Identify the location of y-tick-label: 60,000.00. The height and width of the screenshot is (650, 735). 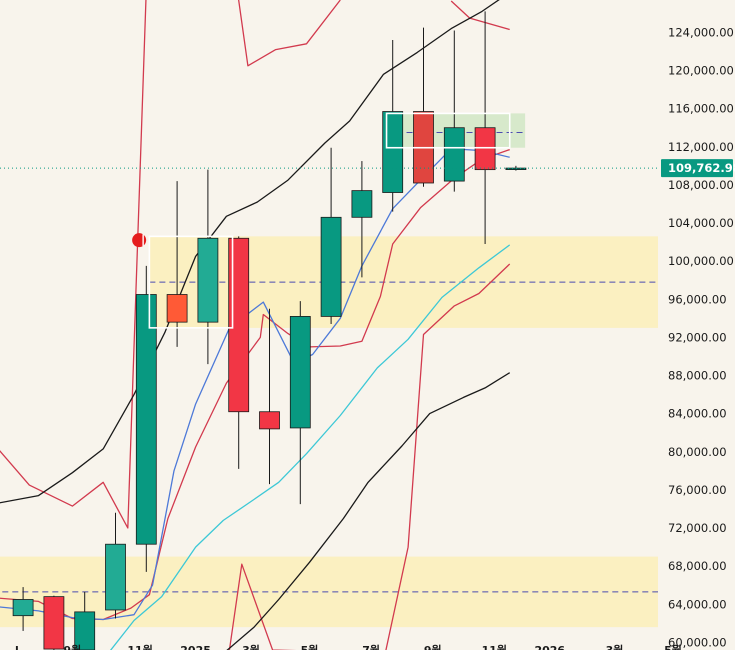
(697, 642).